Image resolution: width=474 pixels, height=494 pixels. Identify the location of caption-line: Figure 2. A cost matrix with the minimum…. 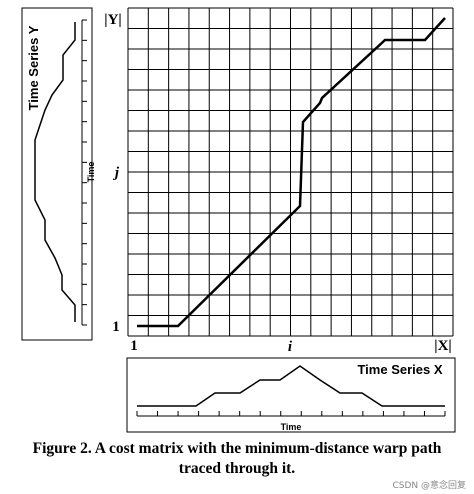
(237, 448).